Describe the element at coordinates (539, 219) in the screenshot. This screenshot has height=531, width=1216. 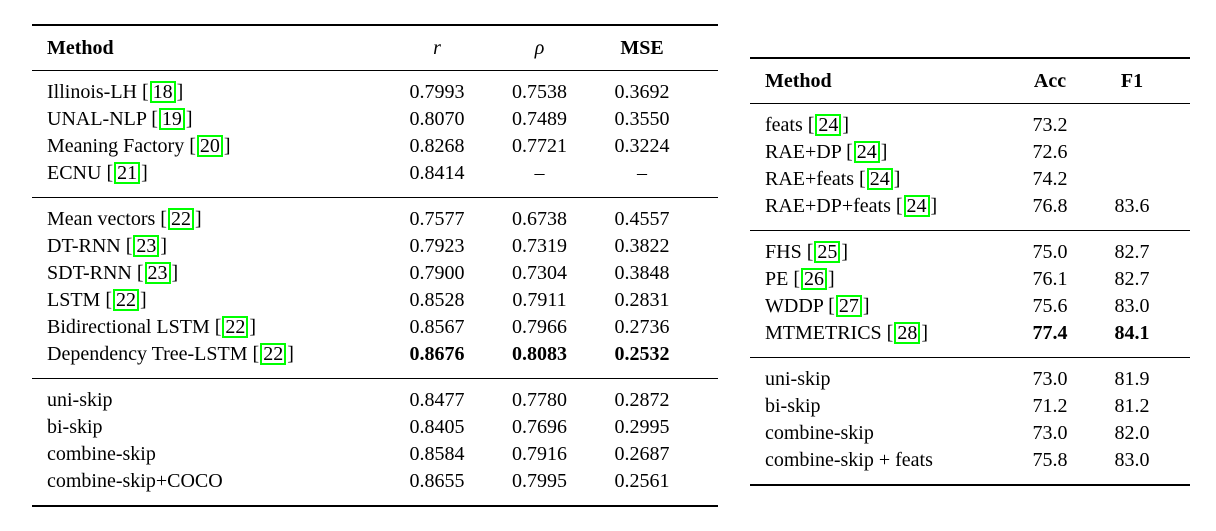
I see `rho-cell: 0.6738` at that location.